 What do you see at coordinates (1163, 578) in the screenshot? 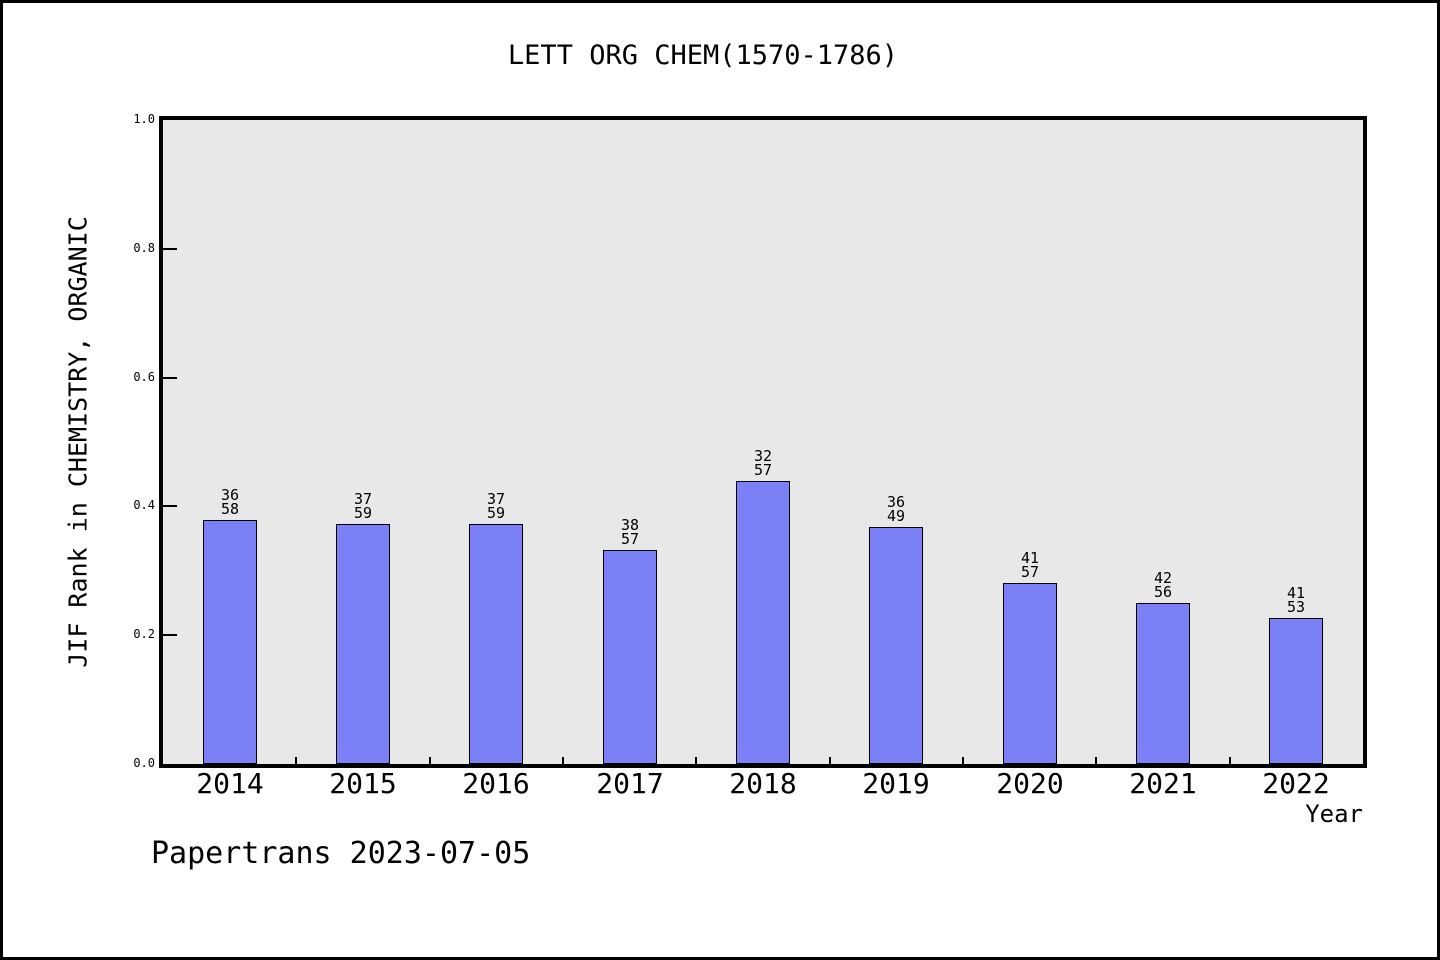
I see `bar-rank-value: 42` at bounding box center [1163, 578].